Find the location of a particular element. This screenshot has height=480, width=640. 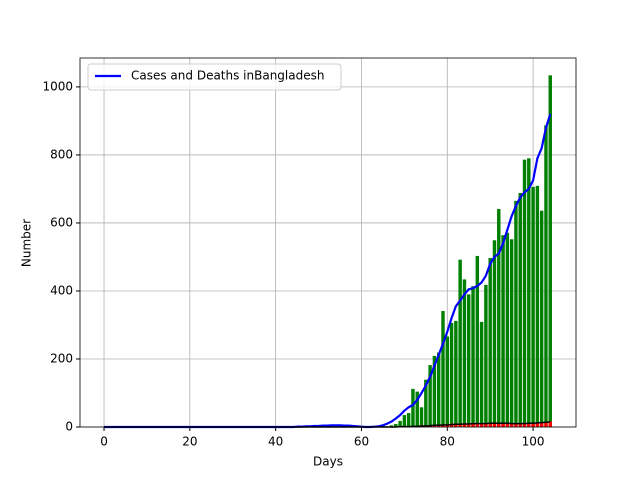

x-axis-label: Days is located at coordinates (328, 462).